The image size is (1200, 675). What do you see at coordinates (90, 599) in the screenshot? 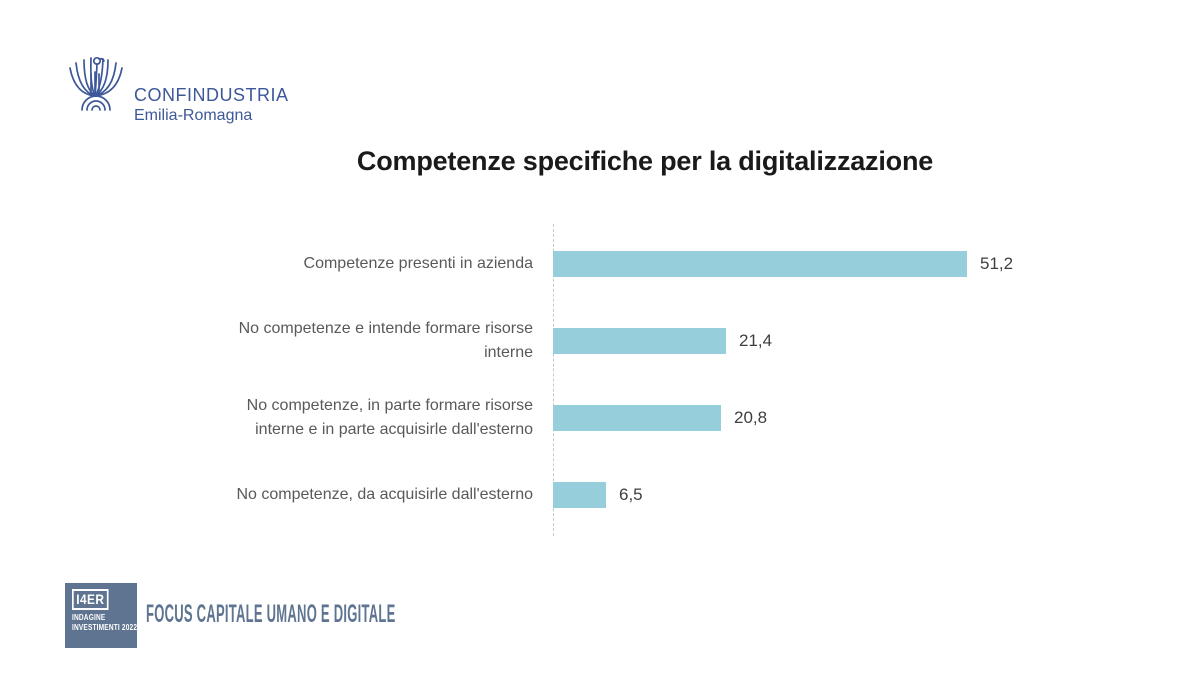
I see `badge-title: I4ER` at bounding box center [90, 599].